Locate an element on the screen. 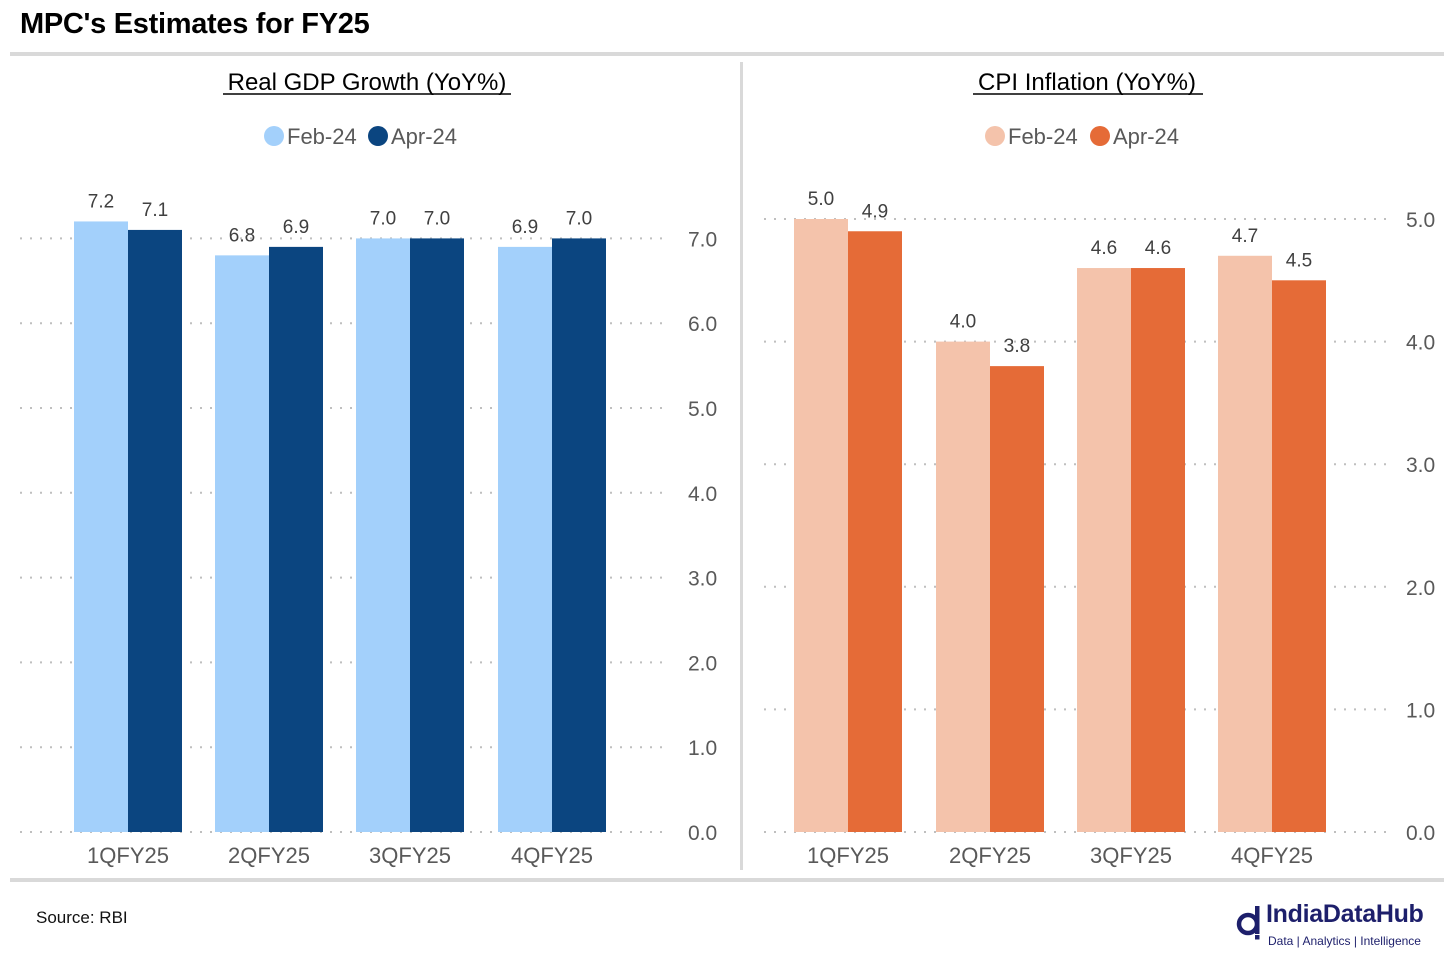 This screenshot has width=1456, height=958. gdp-x-tick-label: 3QFY25 is located at coordinates (410, 855).